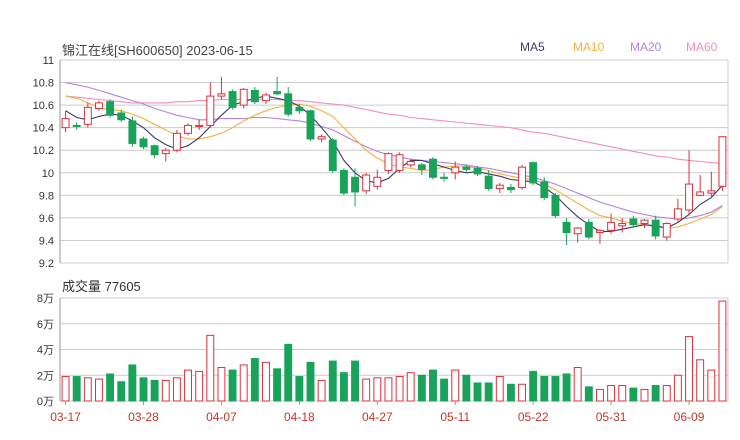 Image resolution: width=740 pixels, height=440 pixels. Describe the element at coordinates (45, 299) in the screenshot. I see `volume-y-tick: 8万` at that location.